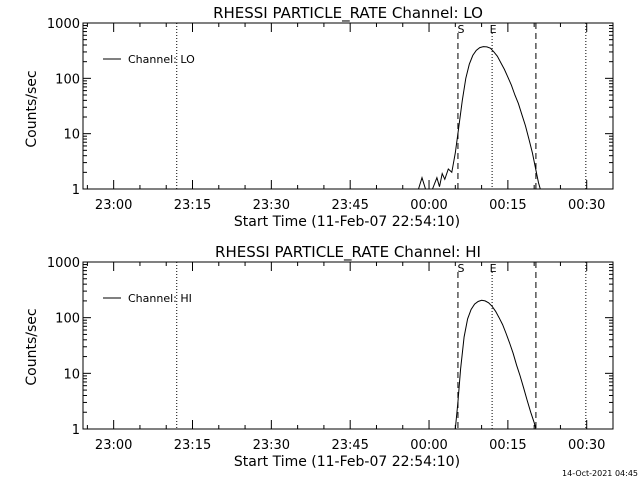 The width and height of the screenshot is (640, 480). I want to click on y-axis-label-lo: Counts/sec, so click(32, 108).